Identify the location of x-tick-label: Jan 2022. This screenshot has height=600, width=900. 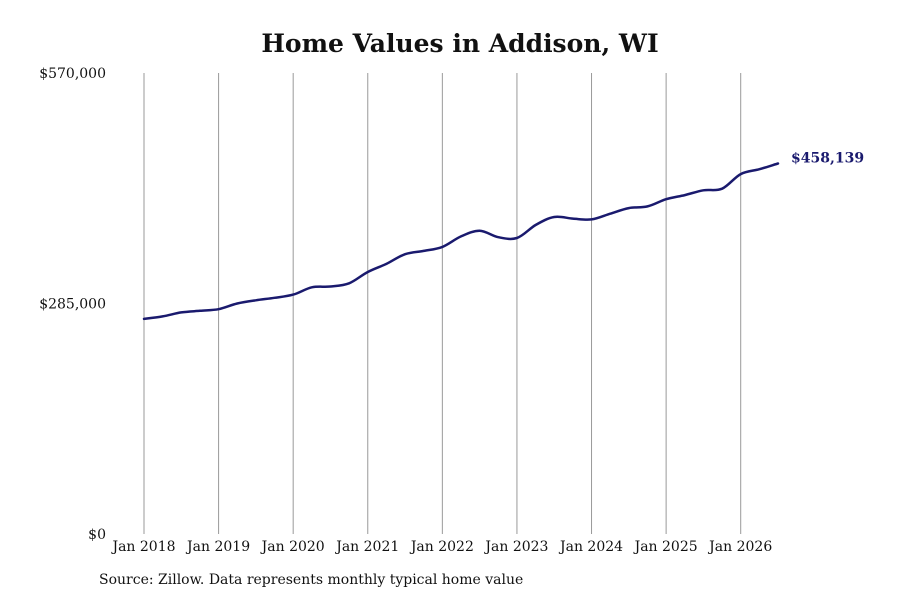
(441, 547).